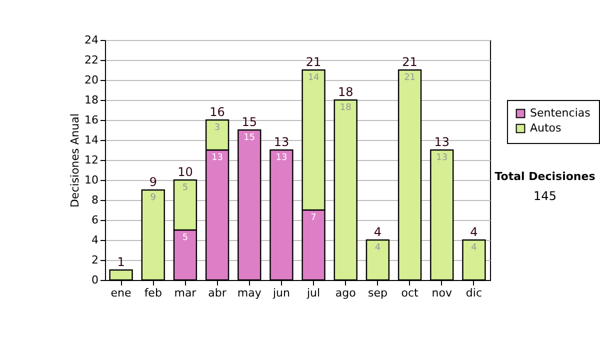 Image resolution: width=600 pixels, height=340 pixels. Describe the element at coordinates (153, 182) in the screenshot. I see `total-label: 9` at that location.